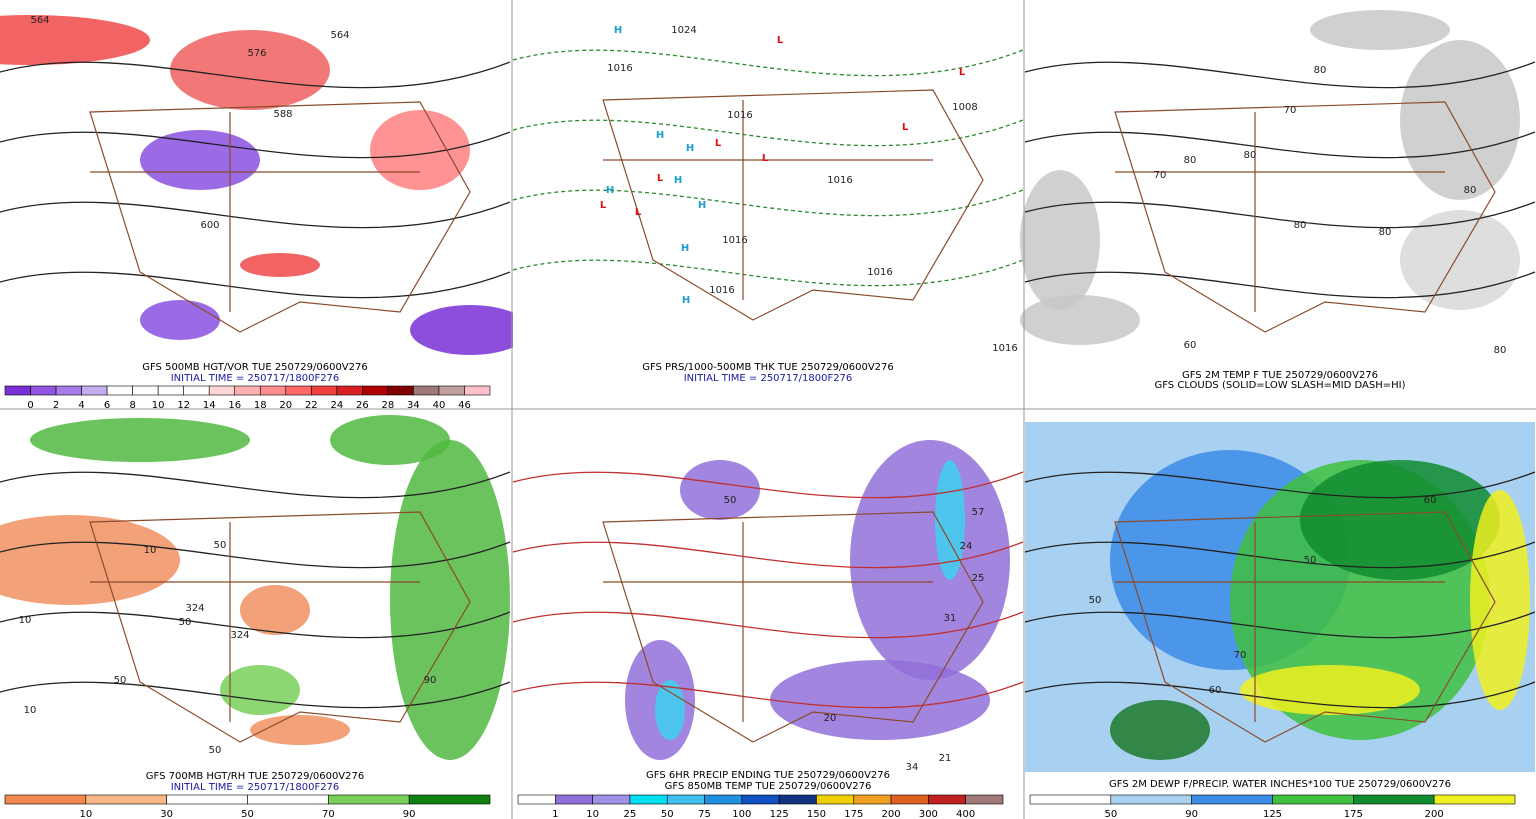  I want to click on colorbar-label: 10, so click(592, 814).